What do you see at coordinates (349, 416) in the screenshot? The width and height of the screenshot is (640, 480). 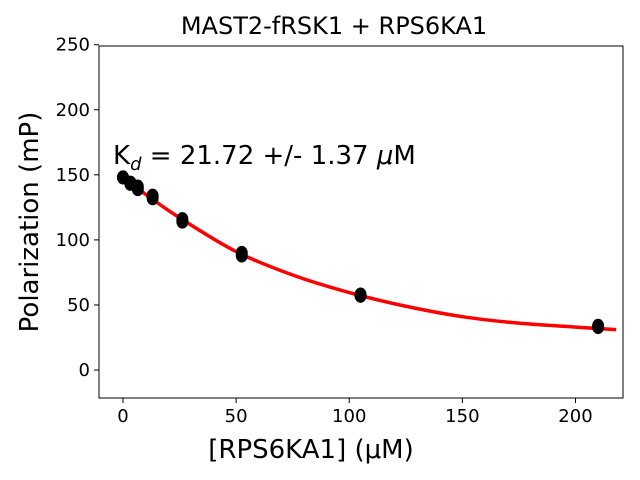 I see `x-tick-label: 100` at bounding box center [349, 416].